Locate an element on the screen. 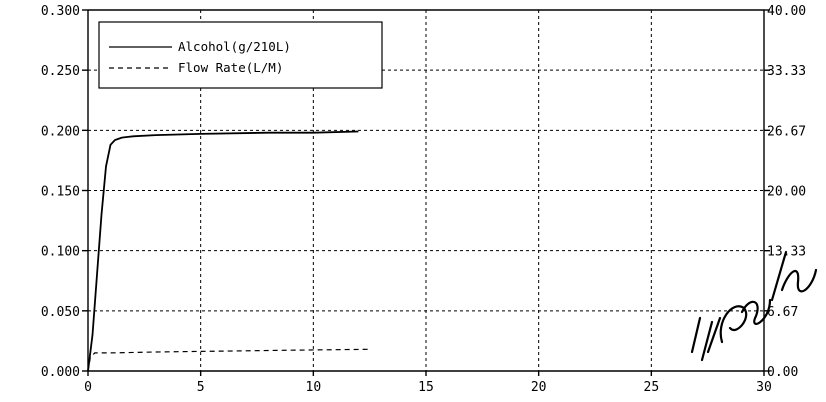  y2-tick-label: 0.00 is located at coordinates (782, 372).